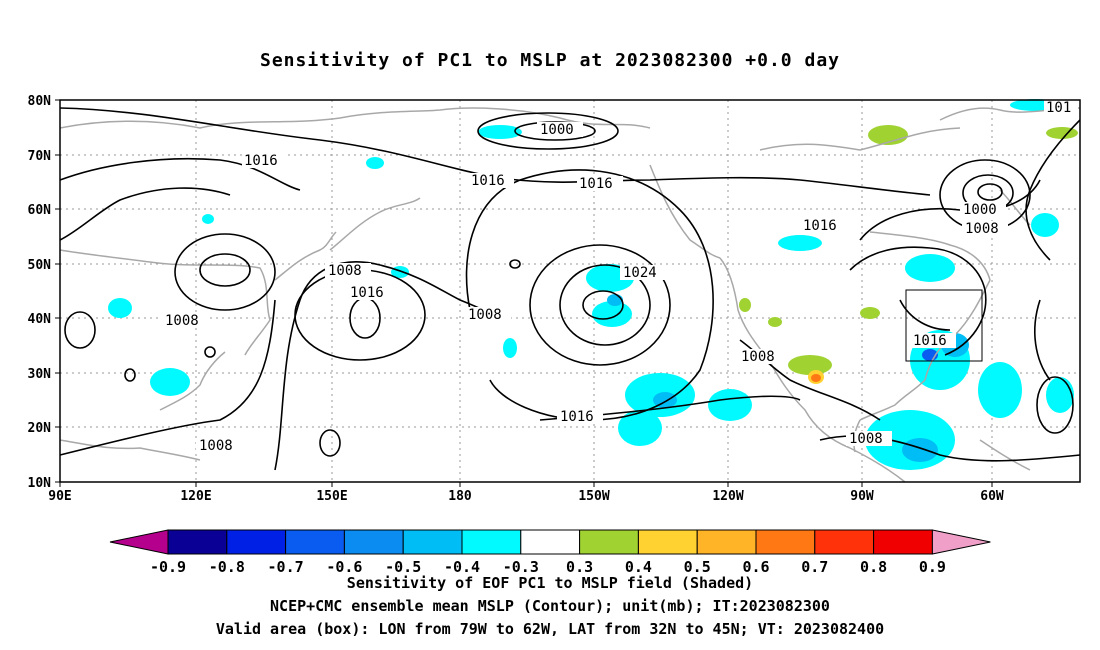 This screenshot has height=650, width=1100. I want to click on colorbar-label: -0.5, so click(403, 567).